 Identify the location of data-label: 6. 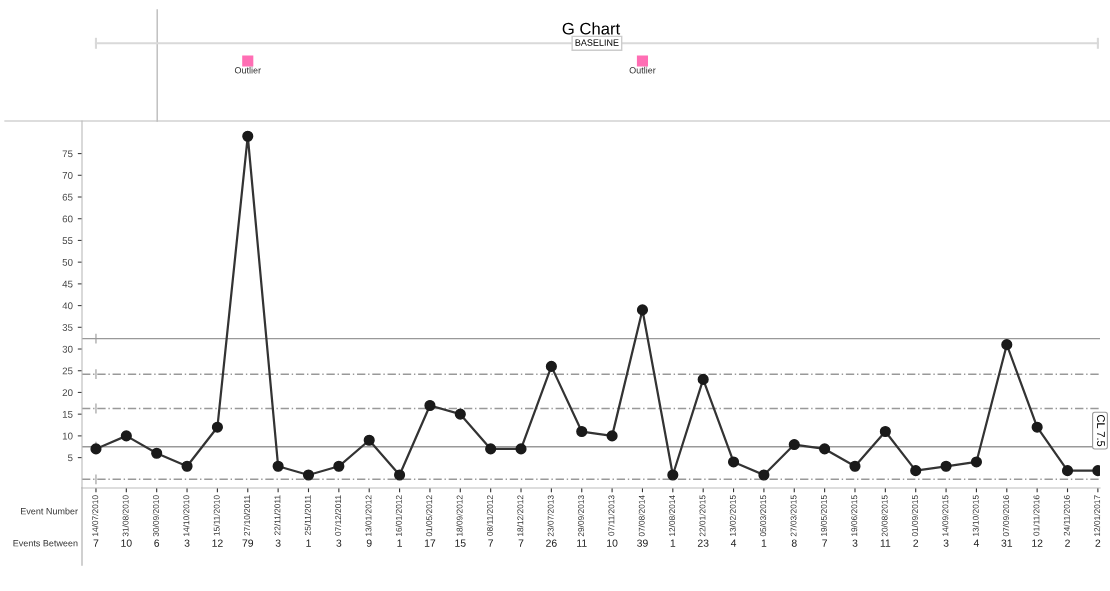
(157, 543).